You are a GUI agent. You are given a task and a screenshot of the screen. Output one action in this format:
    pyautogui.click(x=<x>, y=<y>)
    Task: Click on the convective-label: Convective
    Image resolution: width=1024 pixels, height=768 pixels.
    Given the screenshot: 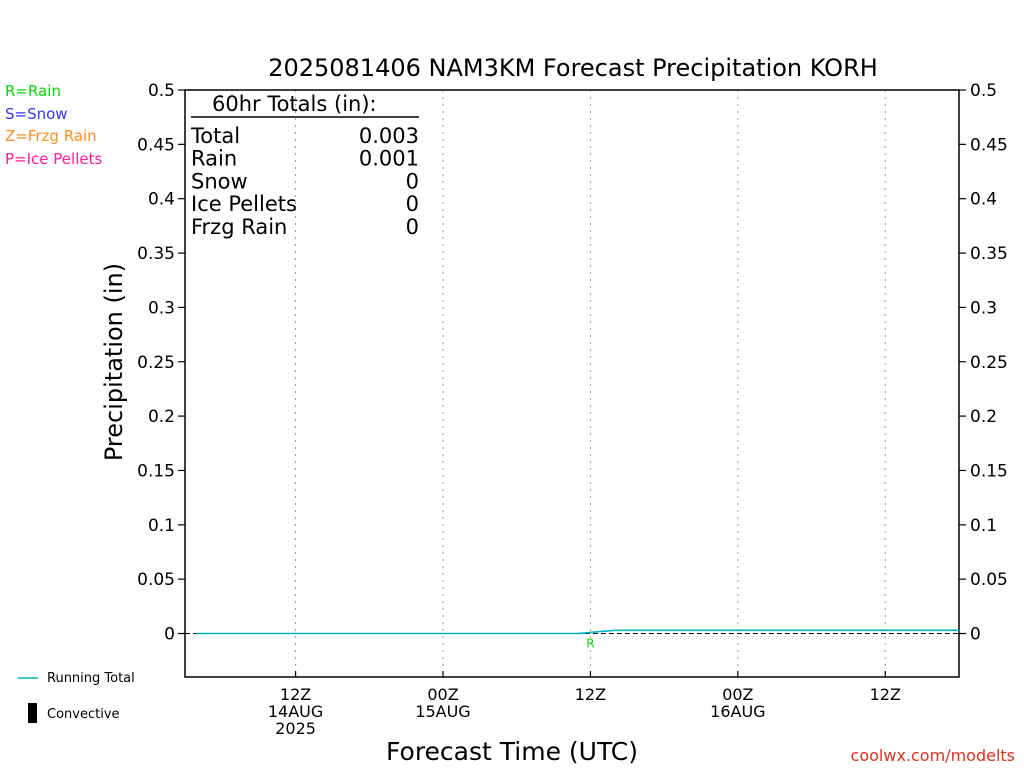 What is the action you would take?
    pyautogui.click(x=83, y=714)
    